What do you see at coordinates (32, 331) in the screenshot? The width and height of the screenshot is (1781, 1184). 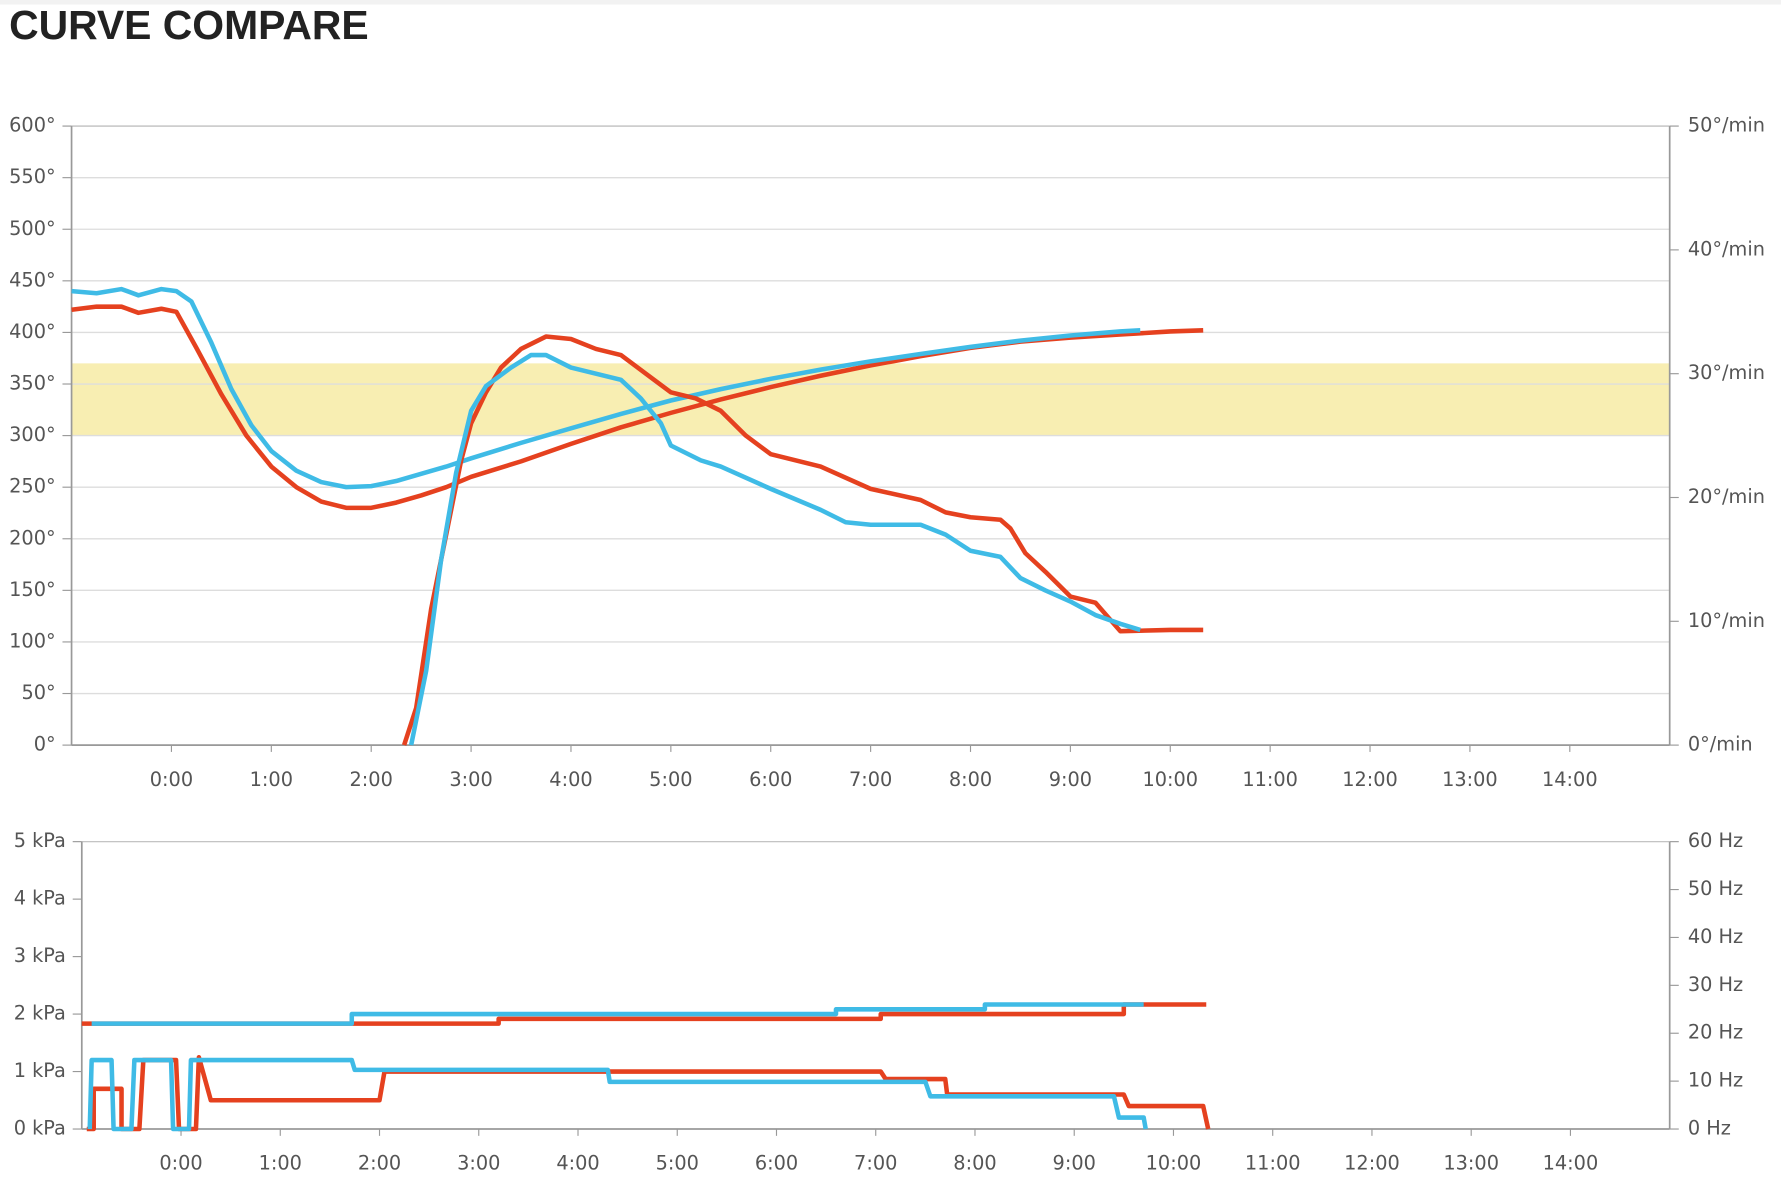 I see `y-tick-label: 400°` at bounding box center [32, 331].